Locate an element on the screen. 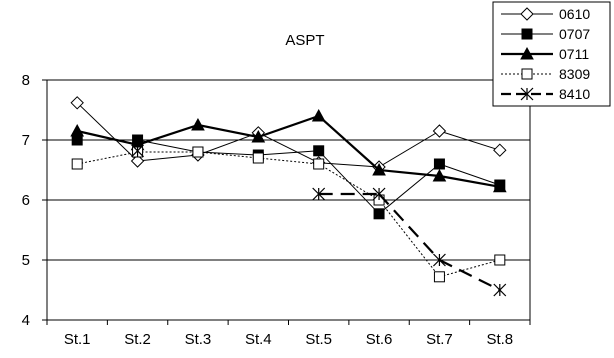  legend-label: 8410 is located at coordinates (574, 94).